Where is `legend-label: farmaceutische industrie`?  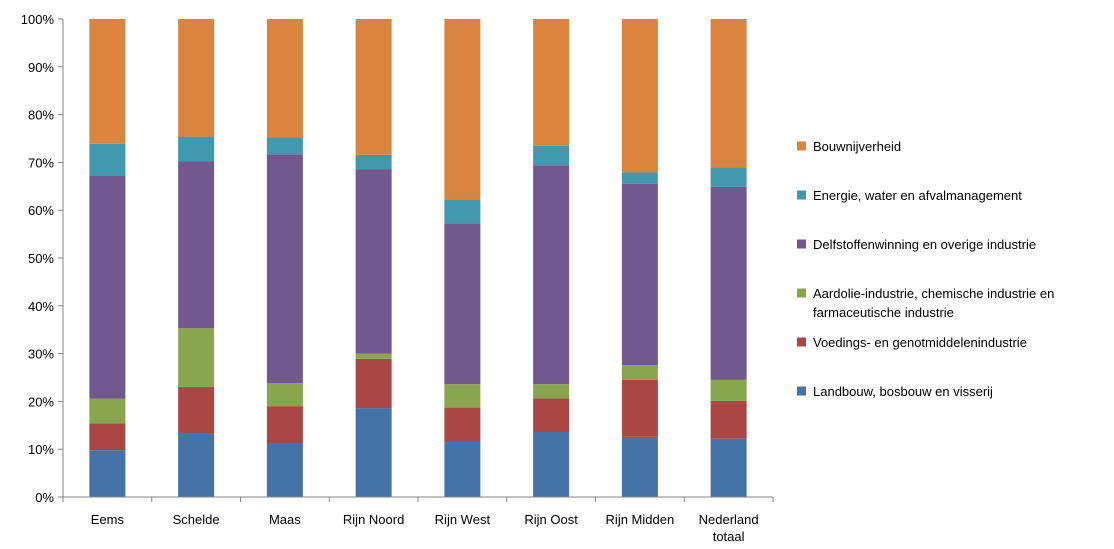 legend-label: farmaceutische industrie is located at coordinates (883, 312).